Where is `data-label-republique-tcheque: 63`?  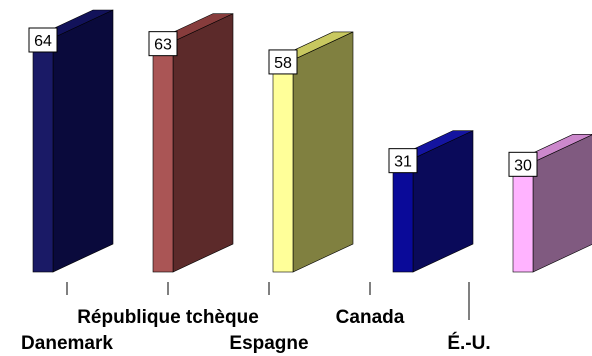 data-label-republique-tcheque: 63 is located at coordinates (163, 44).